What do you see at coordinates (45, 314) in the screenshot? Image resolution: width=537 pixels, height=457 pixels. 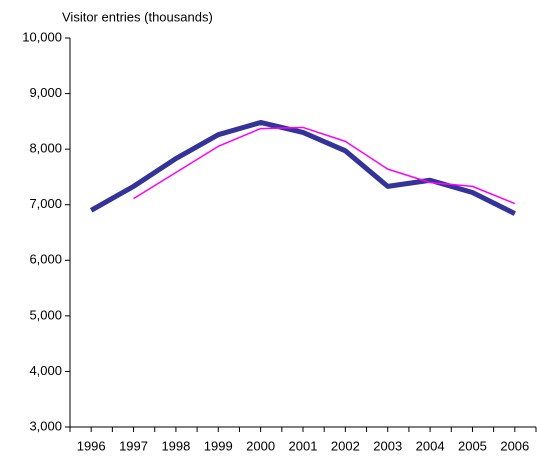 I see `y-tick-label: 5,000` at bounding box center [45, 314].